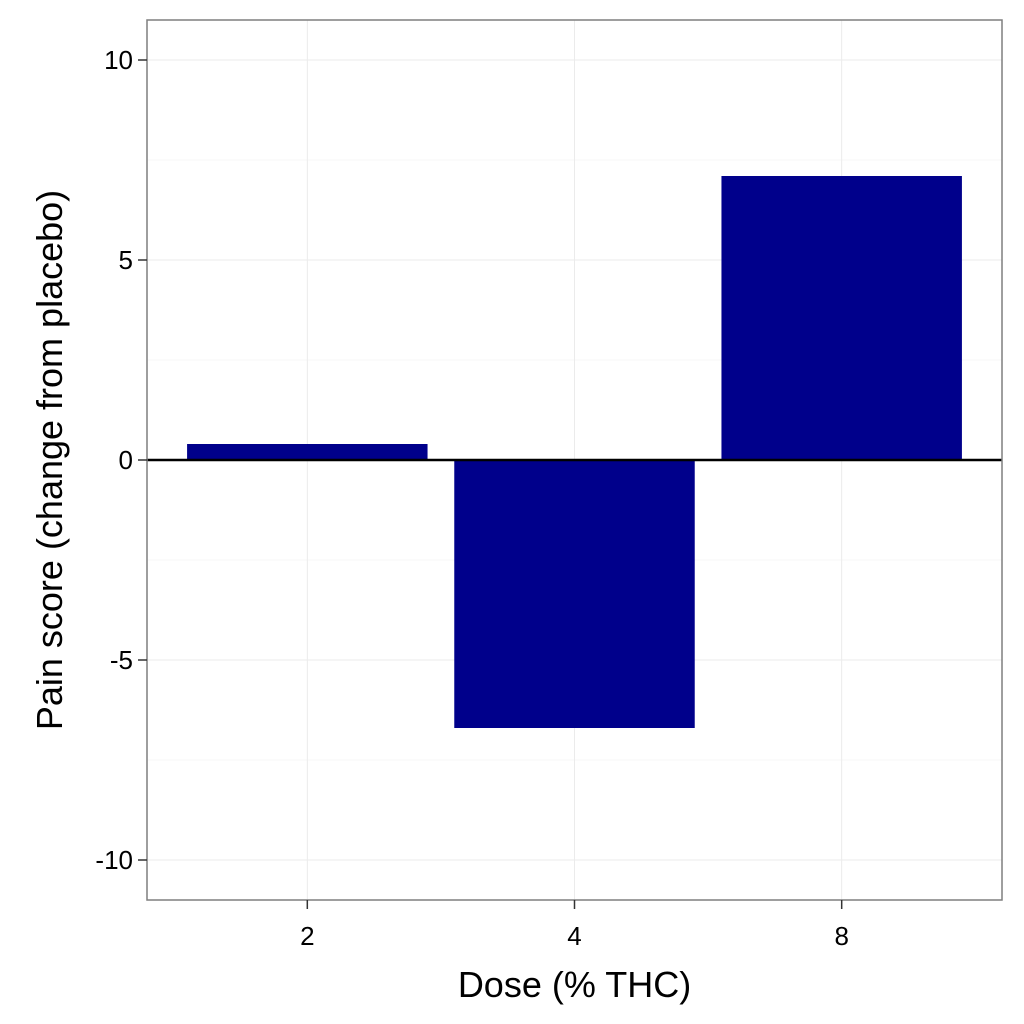 The image size is (1024, 1024). I want to click on x-tick-label: 4, so click(574, 936).